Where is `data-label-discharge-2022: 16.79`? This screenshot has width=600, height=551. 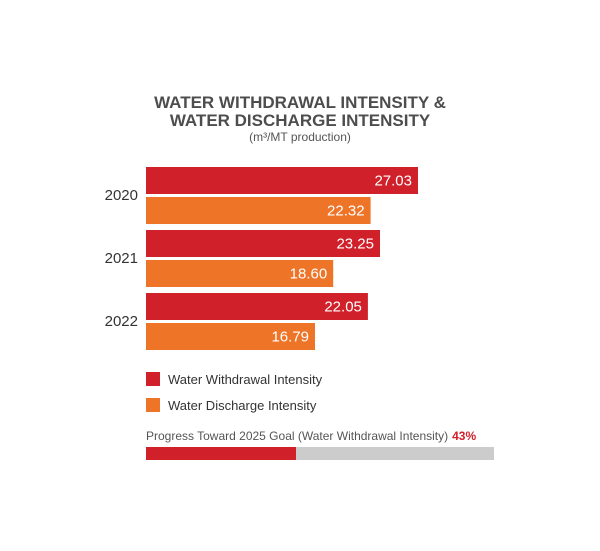
data-label-discharge-2022: 16.79 is located at coordinates (290, 336).